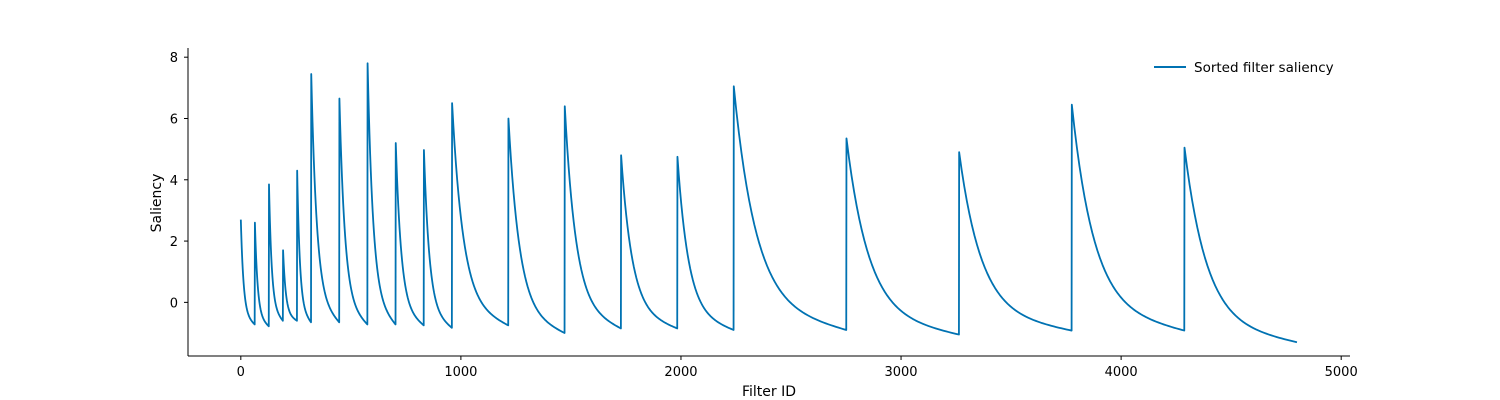 Image resolution: width=1500 pixels, height=400 pixels. I want to click on y-ticks: 0 2 4 6 8, so click(179, 181).